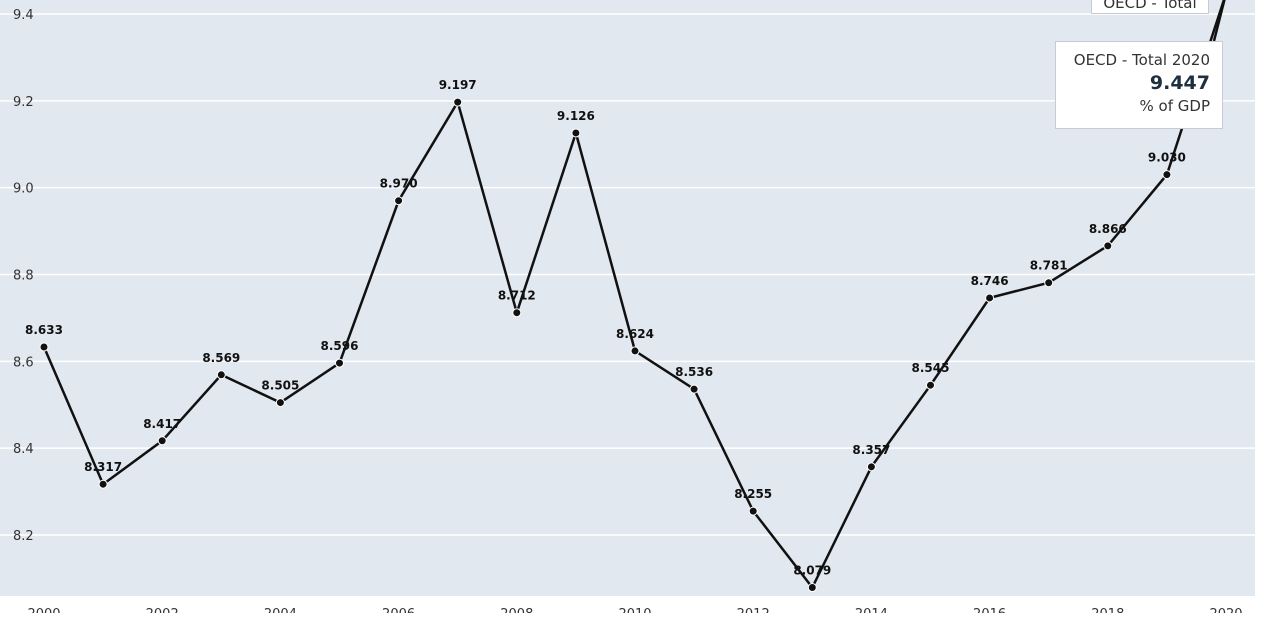  What do you see at coordinates (1174, 106) in the screenshot?
I see `tooltip-unit: % of GDP` at bounding box center [1174, 106].